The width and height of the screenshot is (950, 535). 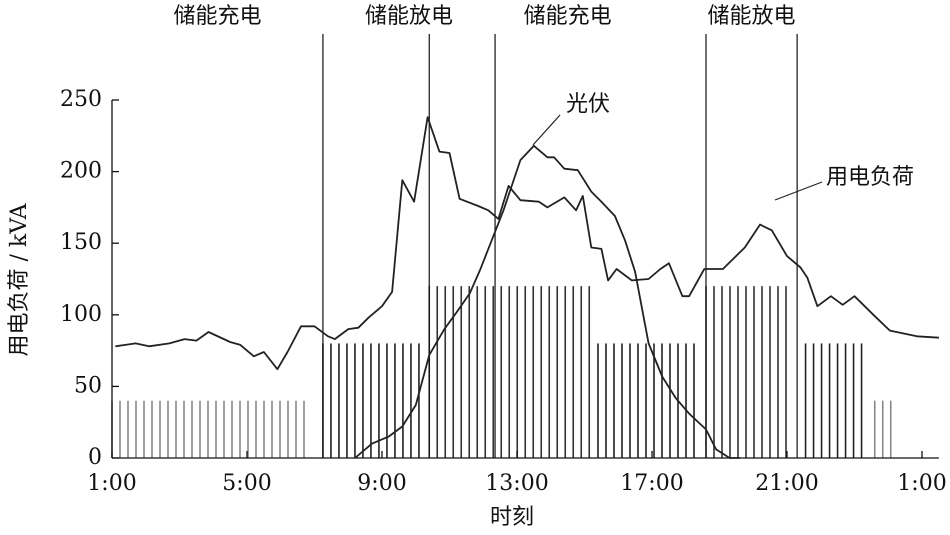 I want to click on y-tick-label: 50, so click(x=88, y=385).